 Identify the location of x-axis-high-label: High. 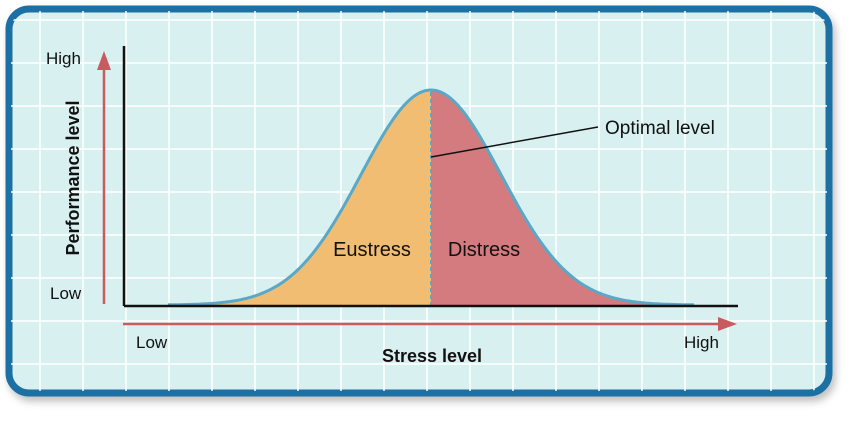
(701, 342).